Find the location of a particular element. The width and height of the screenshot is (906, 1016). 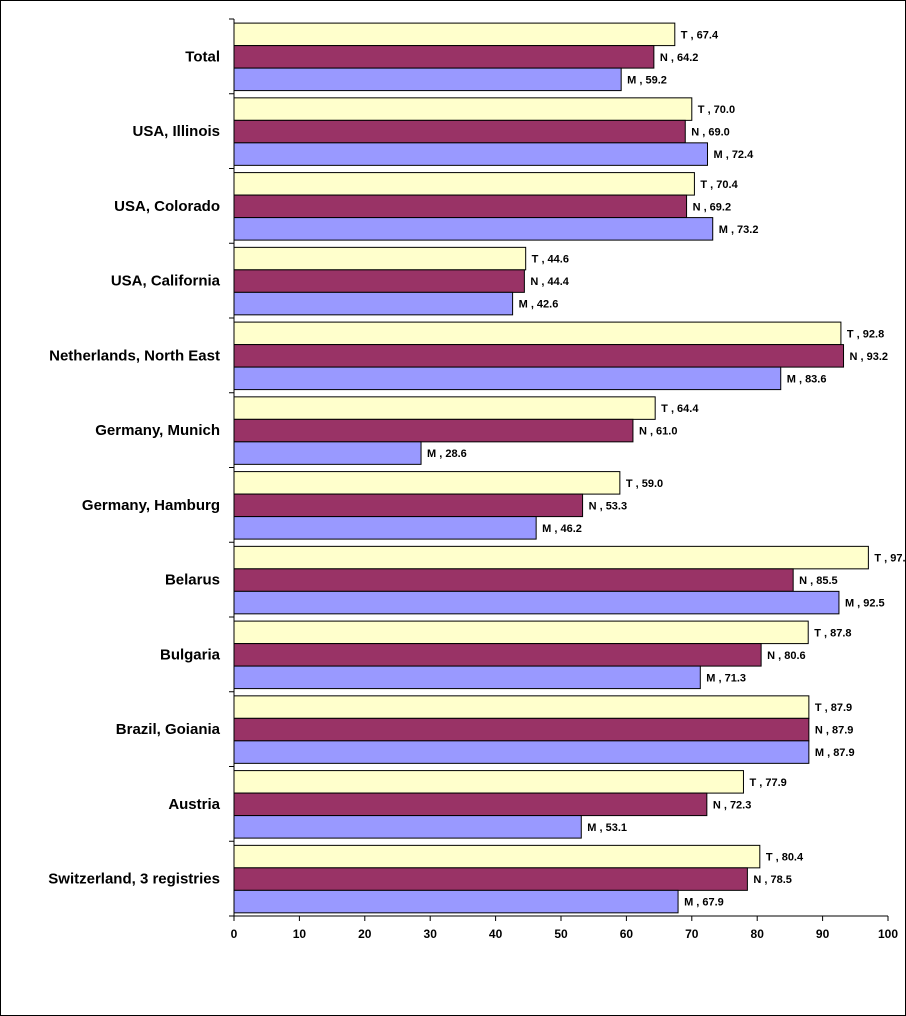

data-label-n-germany-hamburg: N , 53.3 is located at coordinates (608, 506).